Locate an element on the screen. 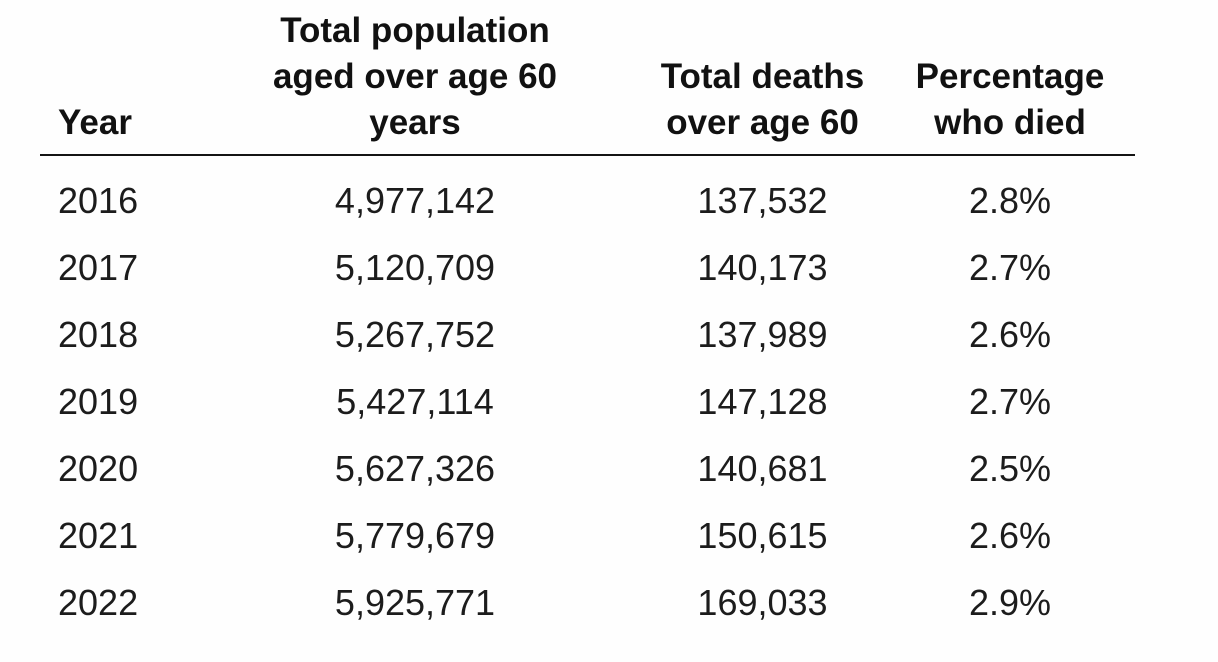 The height and width of the screenshot is (662, 1218). year-cell: 2020 is located at coordinates (98, 469).